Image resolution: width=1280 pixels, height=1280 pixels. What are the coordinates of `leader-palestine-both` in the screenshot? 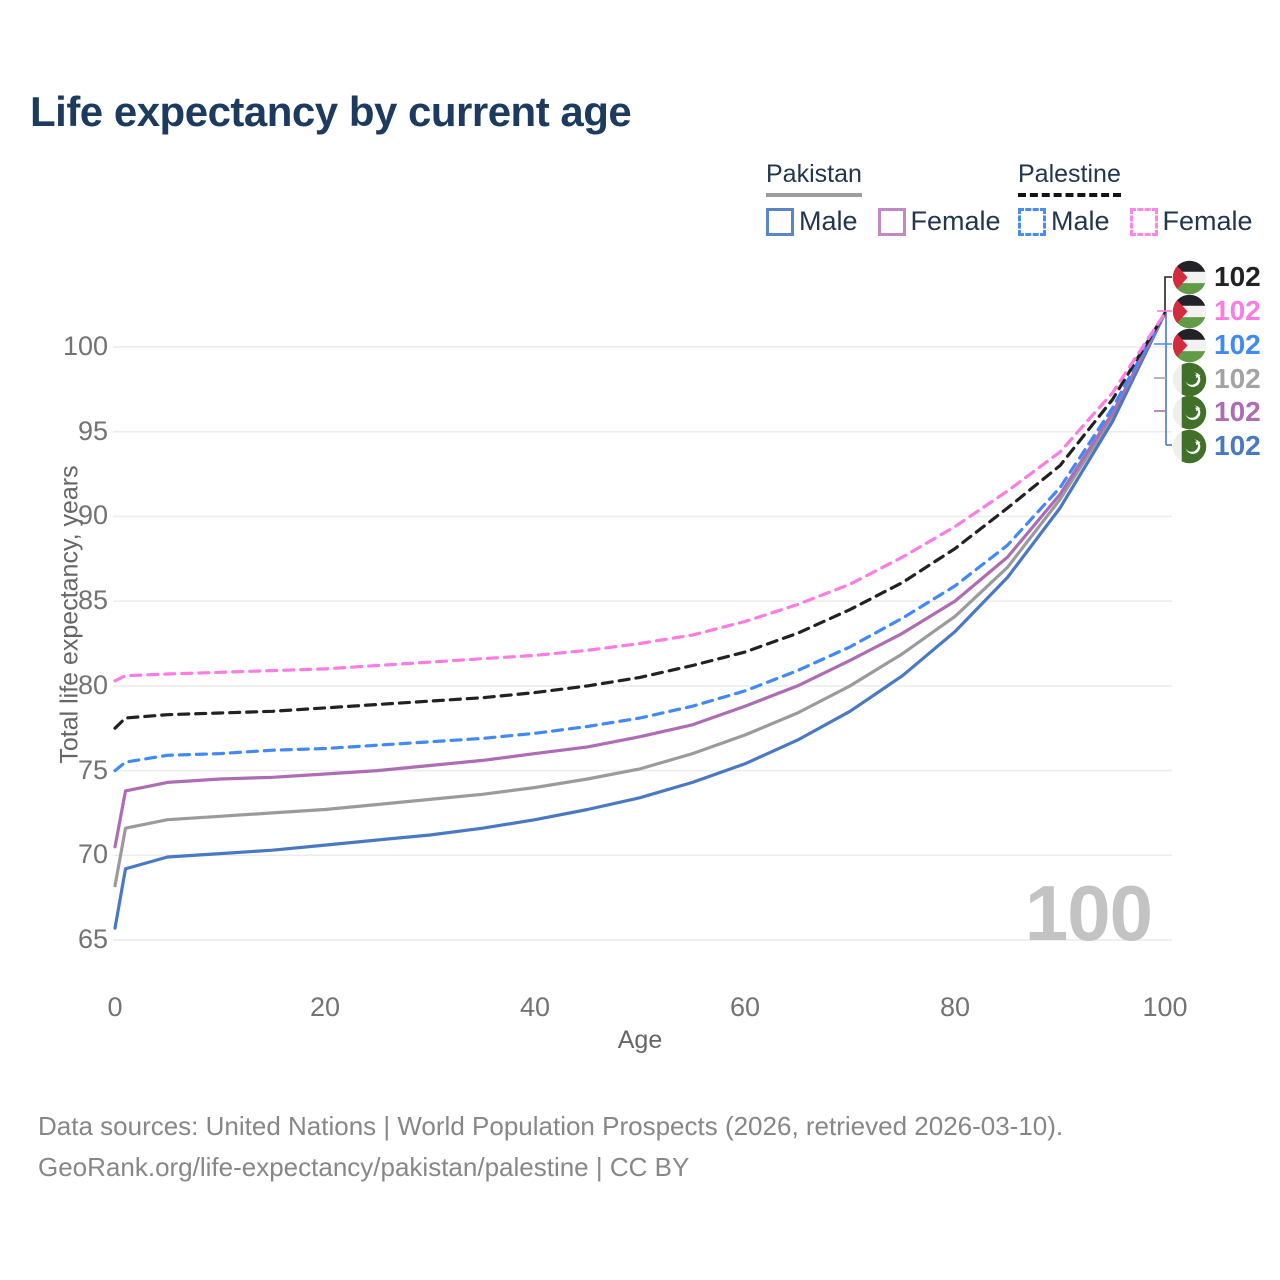 It's located at (1168, 294).